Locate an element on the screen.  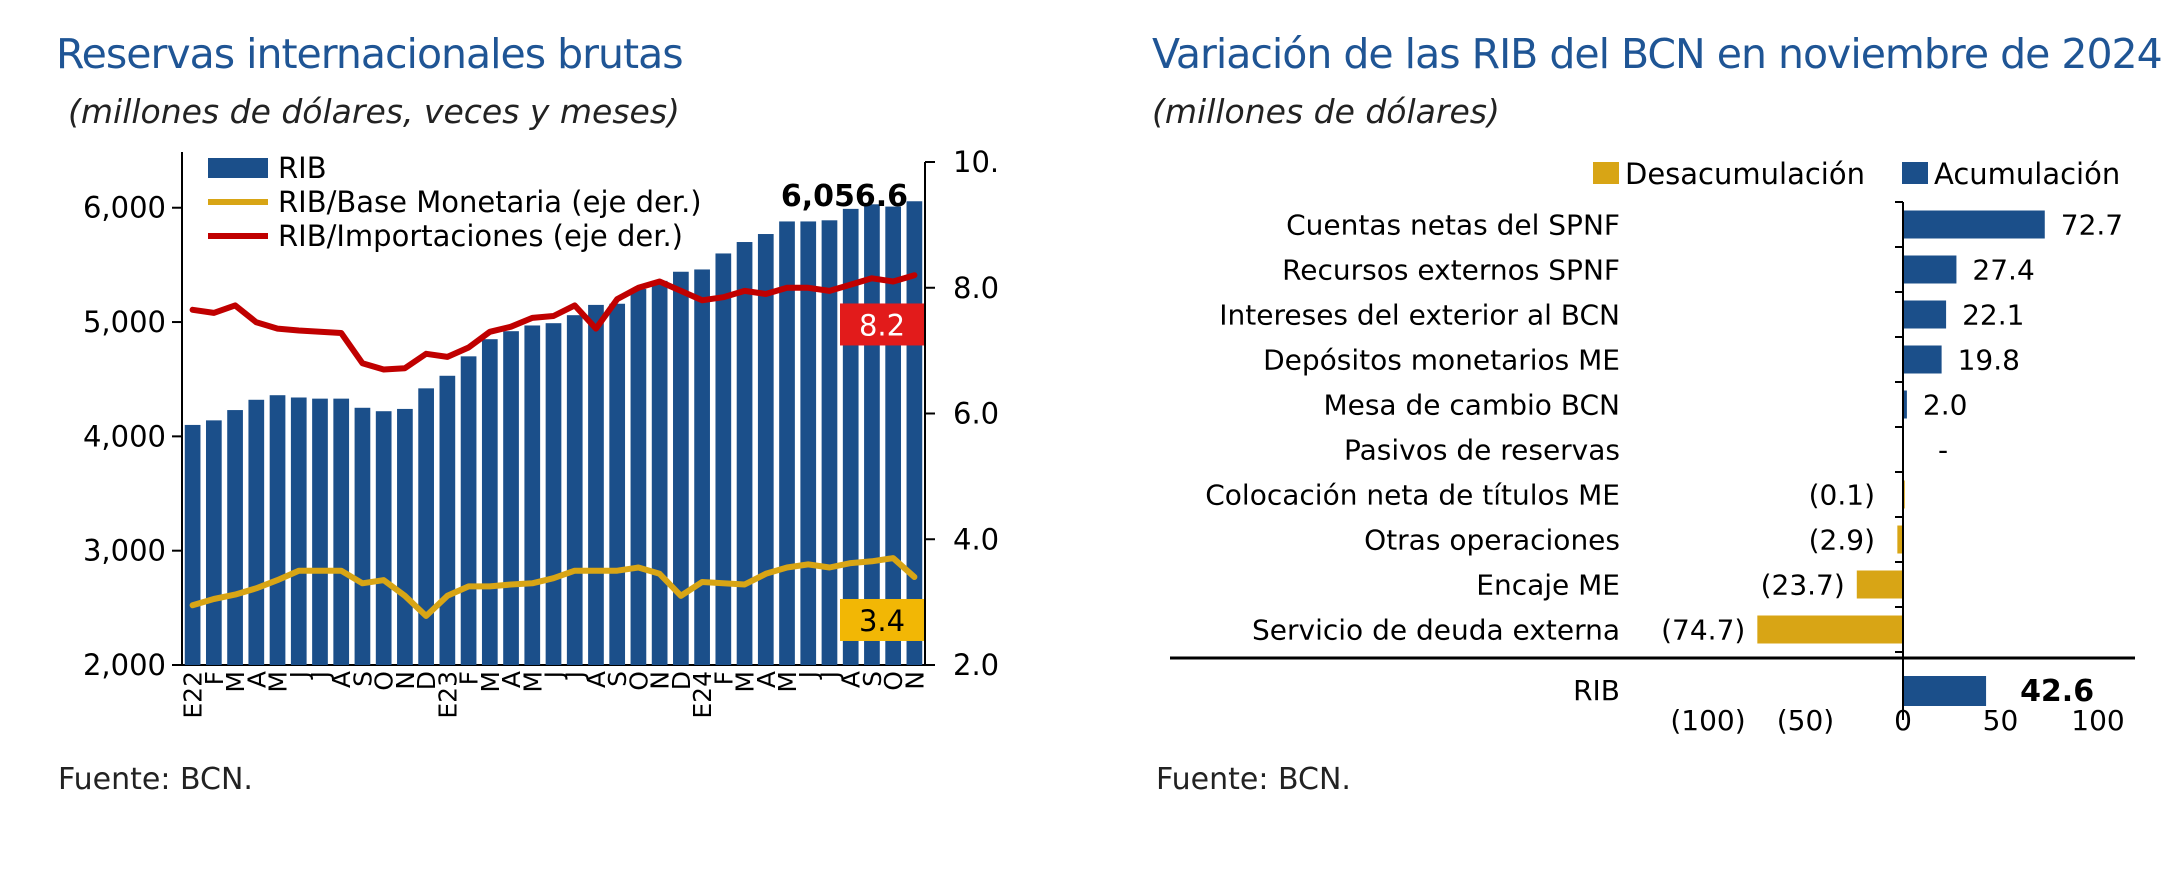
value-label: 72.7 is located at coordinates (2092, 225).